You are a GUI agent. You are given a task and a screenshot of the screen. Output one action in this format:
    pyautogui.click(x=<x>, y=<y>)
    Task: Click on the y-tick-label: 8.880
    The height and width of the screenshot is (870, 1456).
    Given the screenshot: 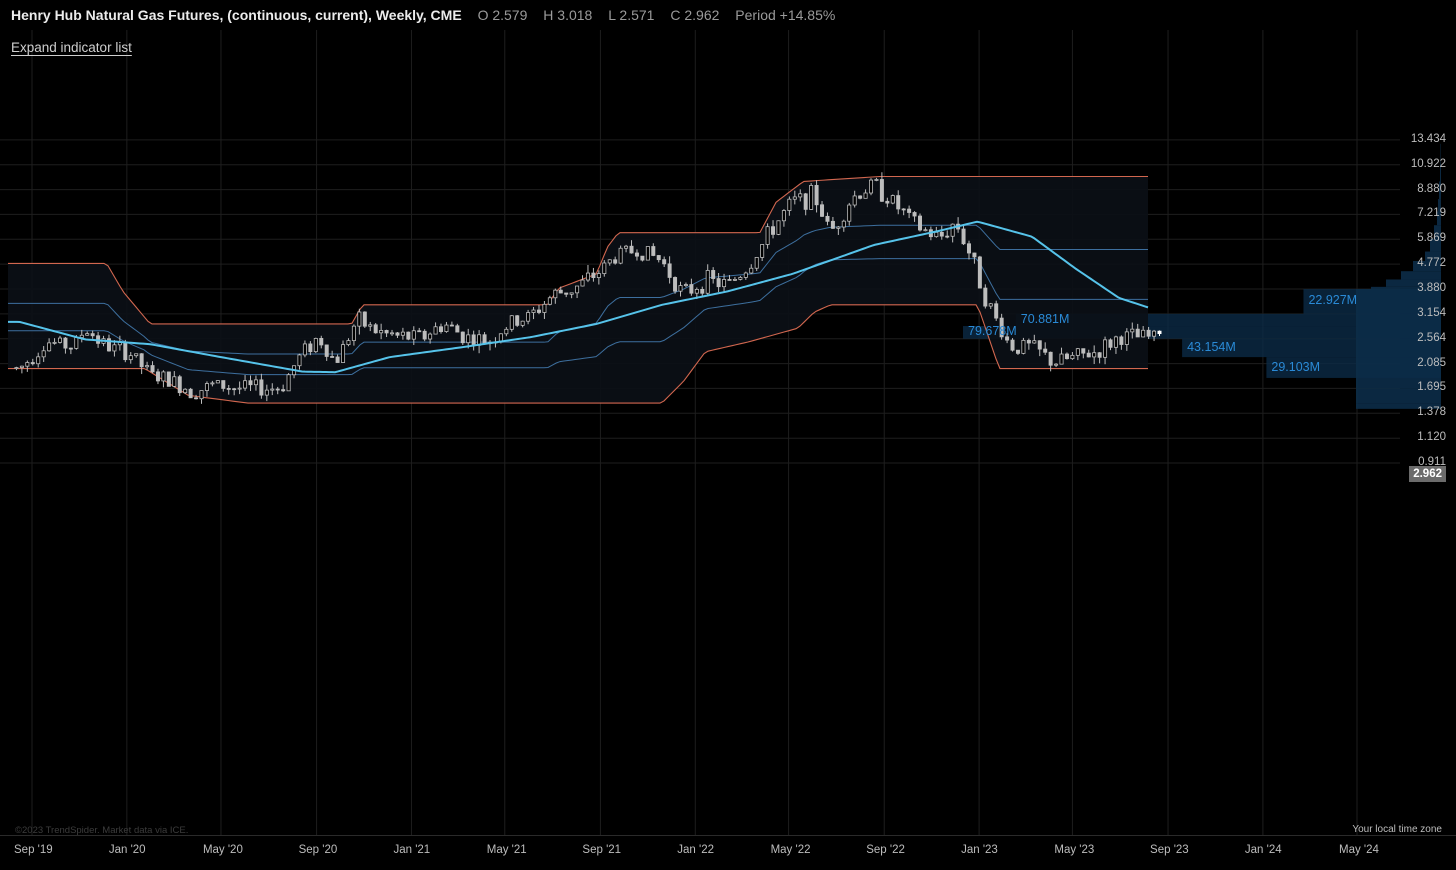 What is the action you would take?
    pyautogui.click(x=1431, y=188)
    